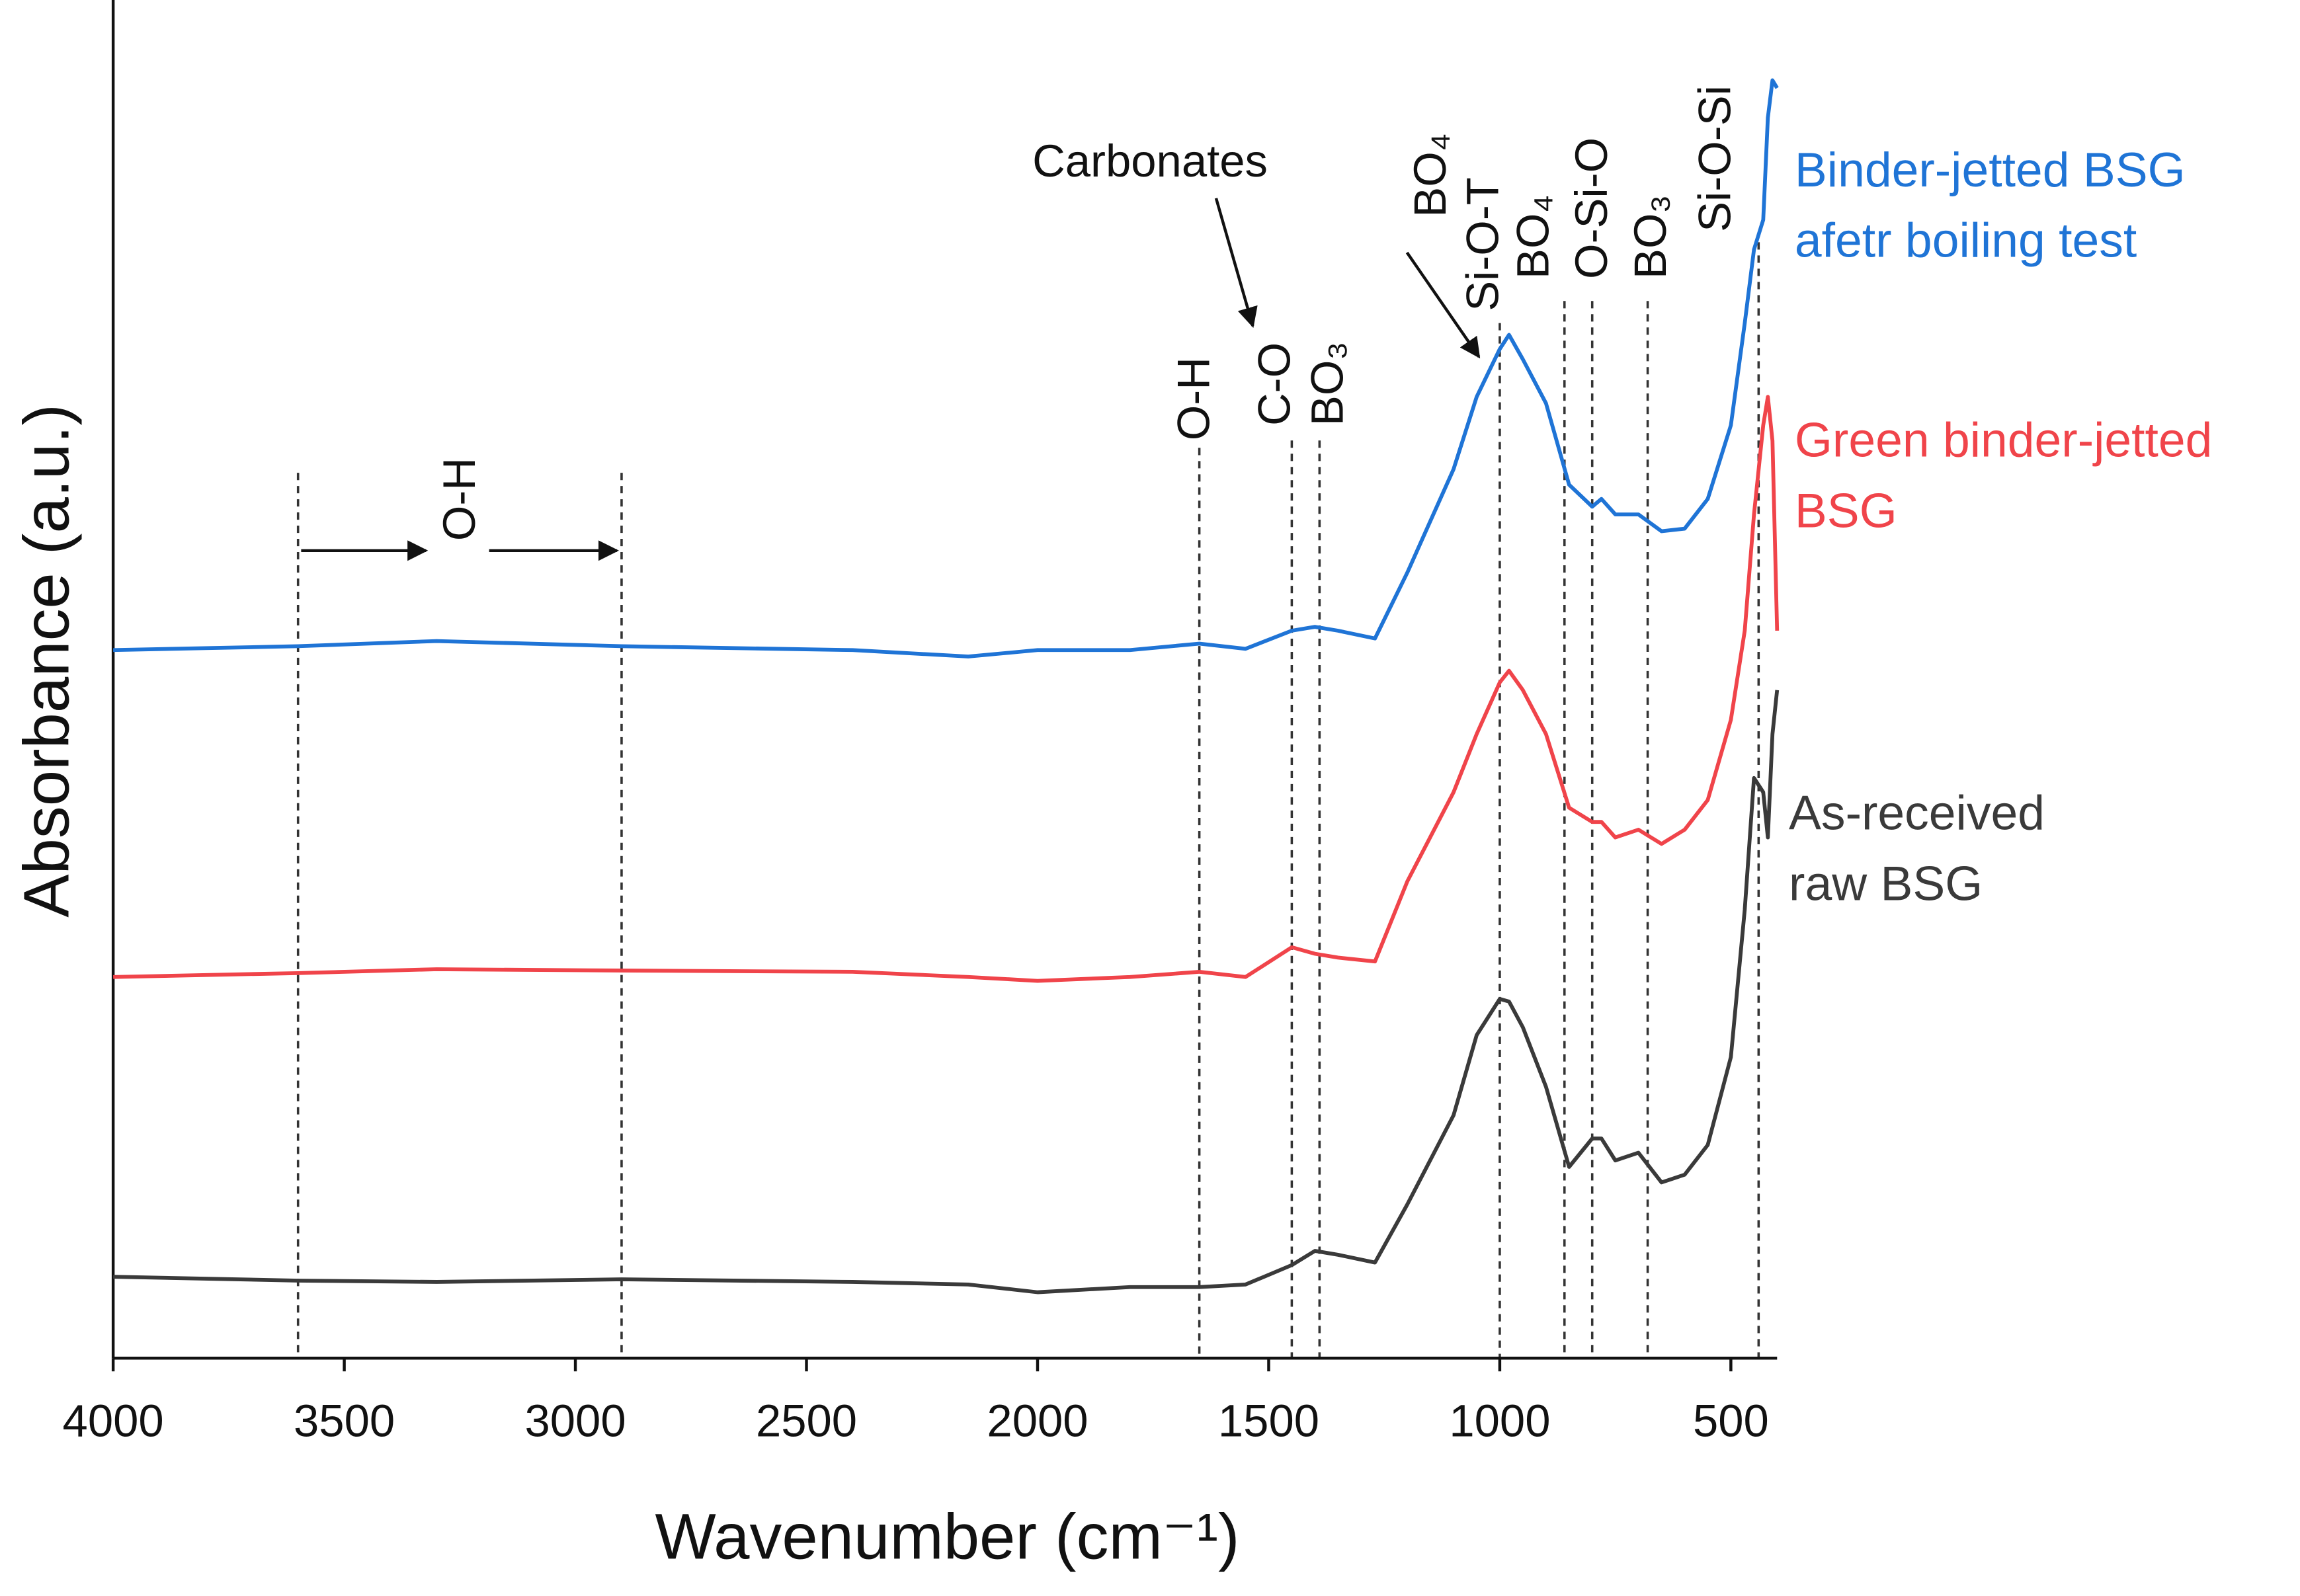 The width and height of the screenshot is (2300, 1596). I want to click on annotation: Carbonates, so click(1150, 161).